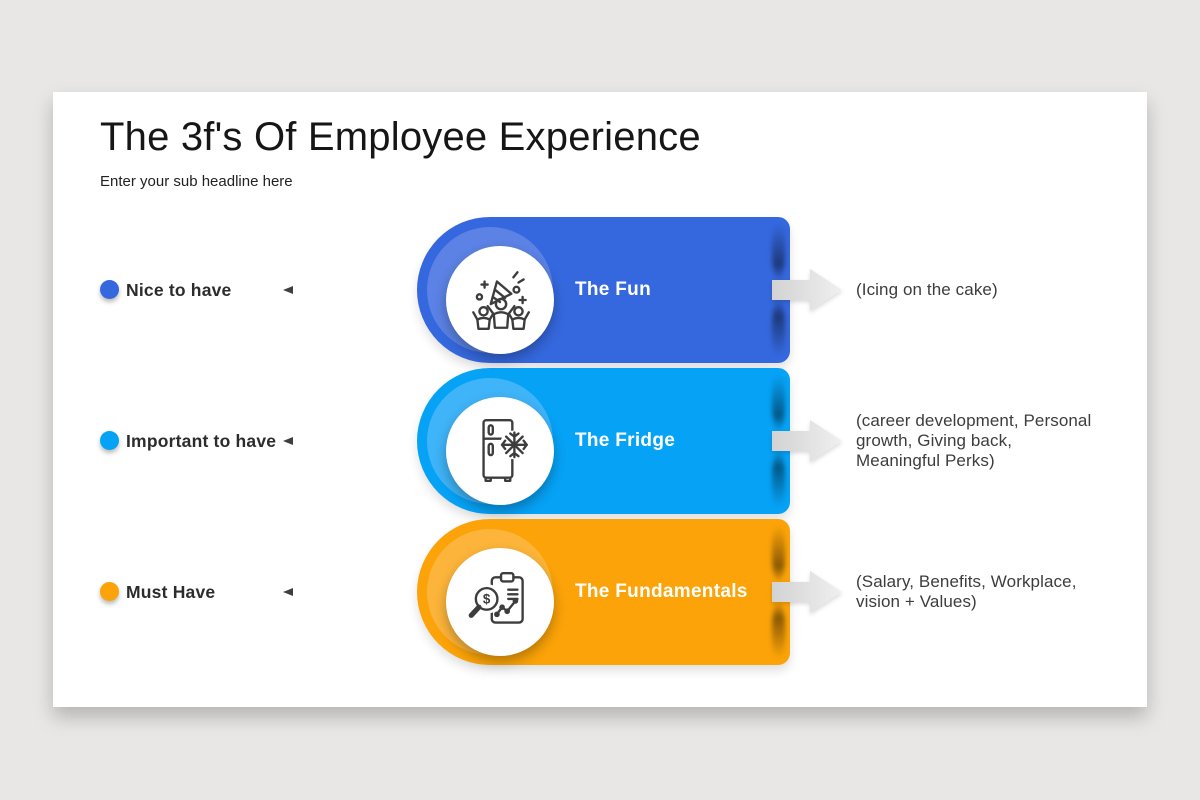 The image size is (1200, 800). What do you see at coordinates (1006, 290) in the screenshot?
I see `annotation-text: (Icing on the cake)` at bounding box center [1006, 290].